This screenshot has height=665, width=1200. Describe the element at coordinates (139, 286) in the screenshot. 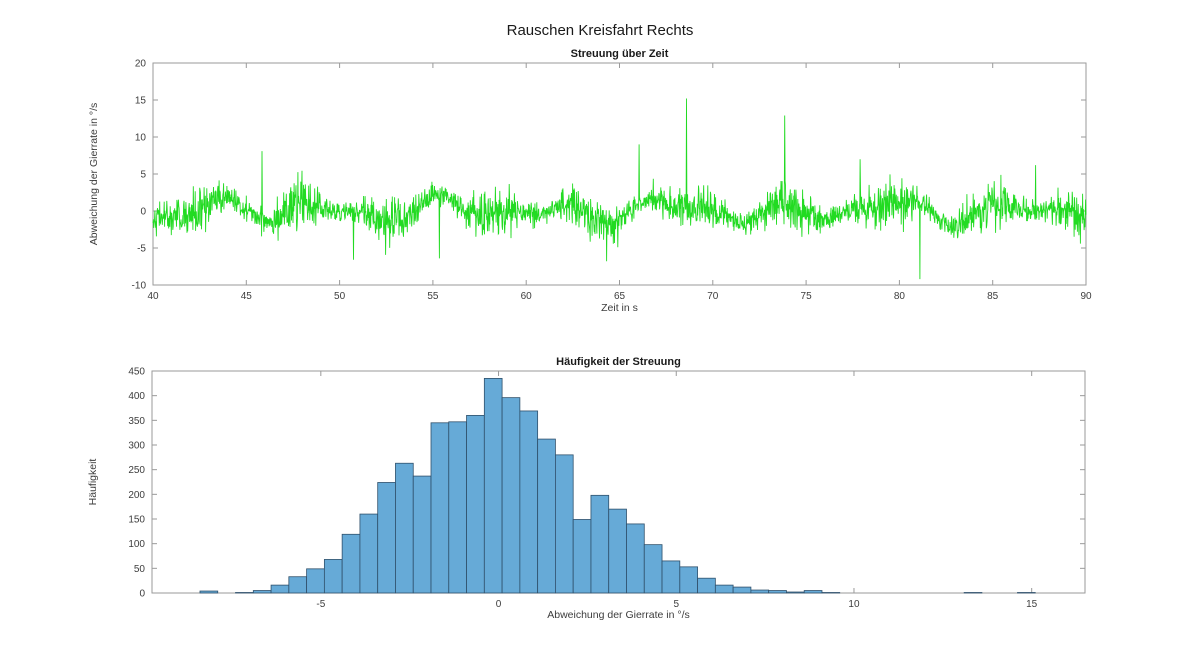

I see `chart1-y-tick-label: -10` at that location.